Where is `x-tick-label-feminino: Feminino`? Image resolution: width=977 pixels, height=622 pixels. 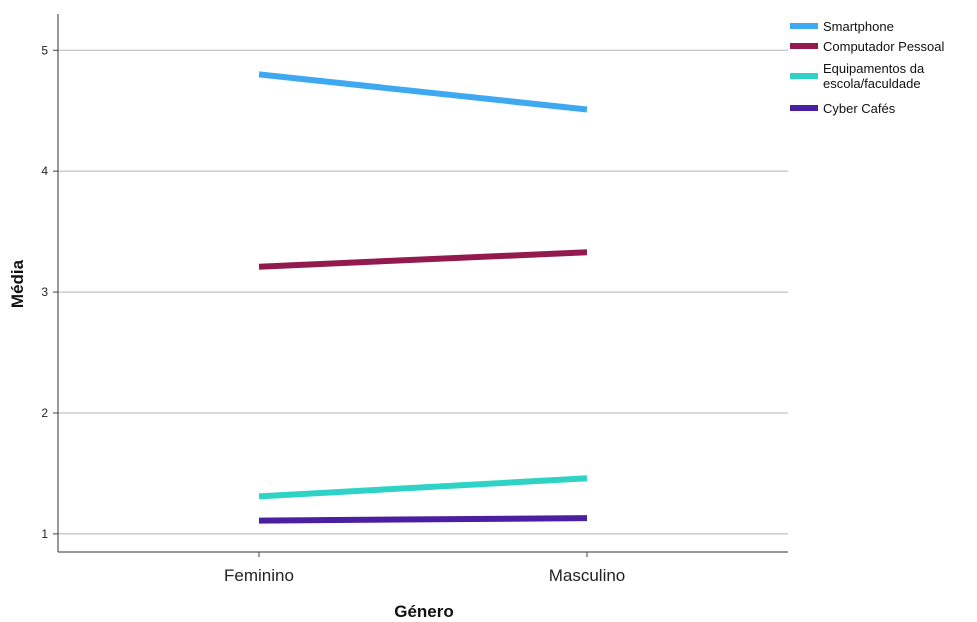
x-tick-label-feminino: Feminino is located at coordinates (259, 575).